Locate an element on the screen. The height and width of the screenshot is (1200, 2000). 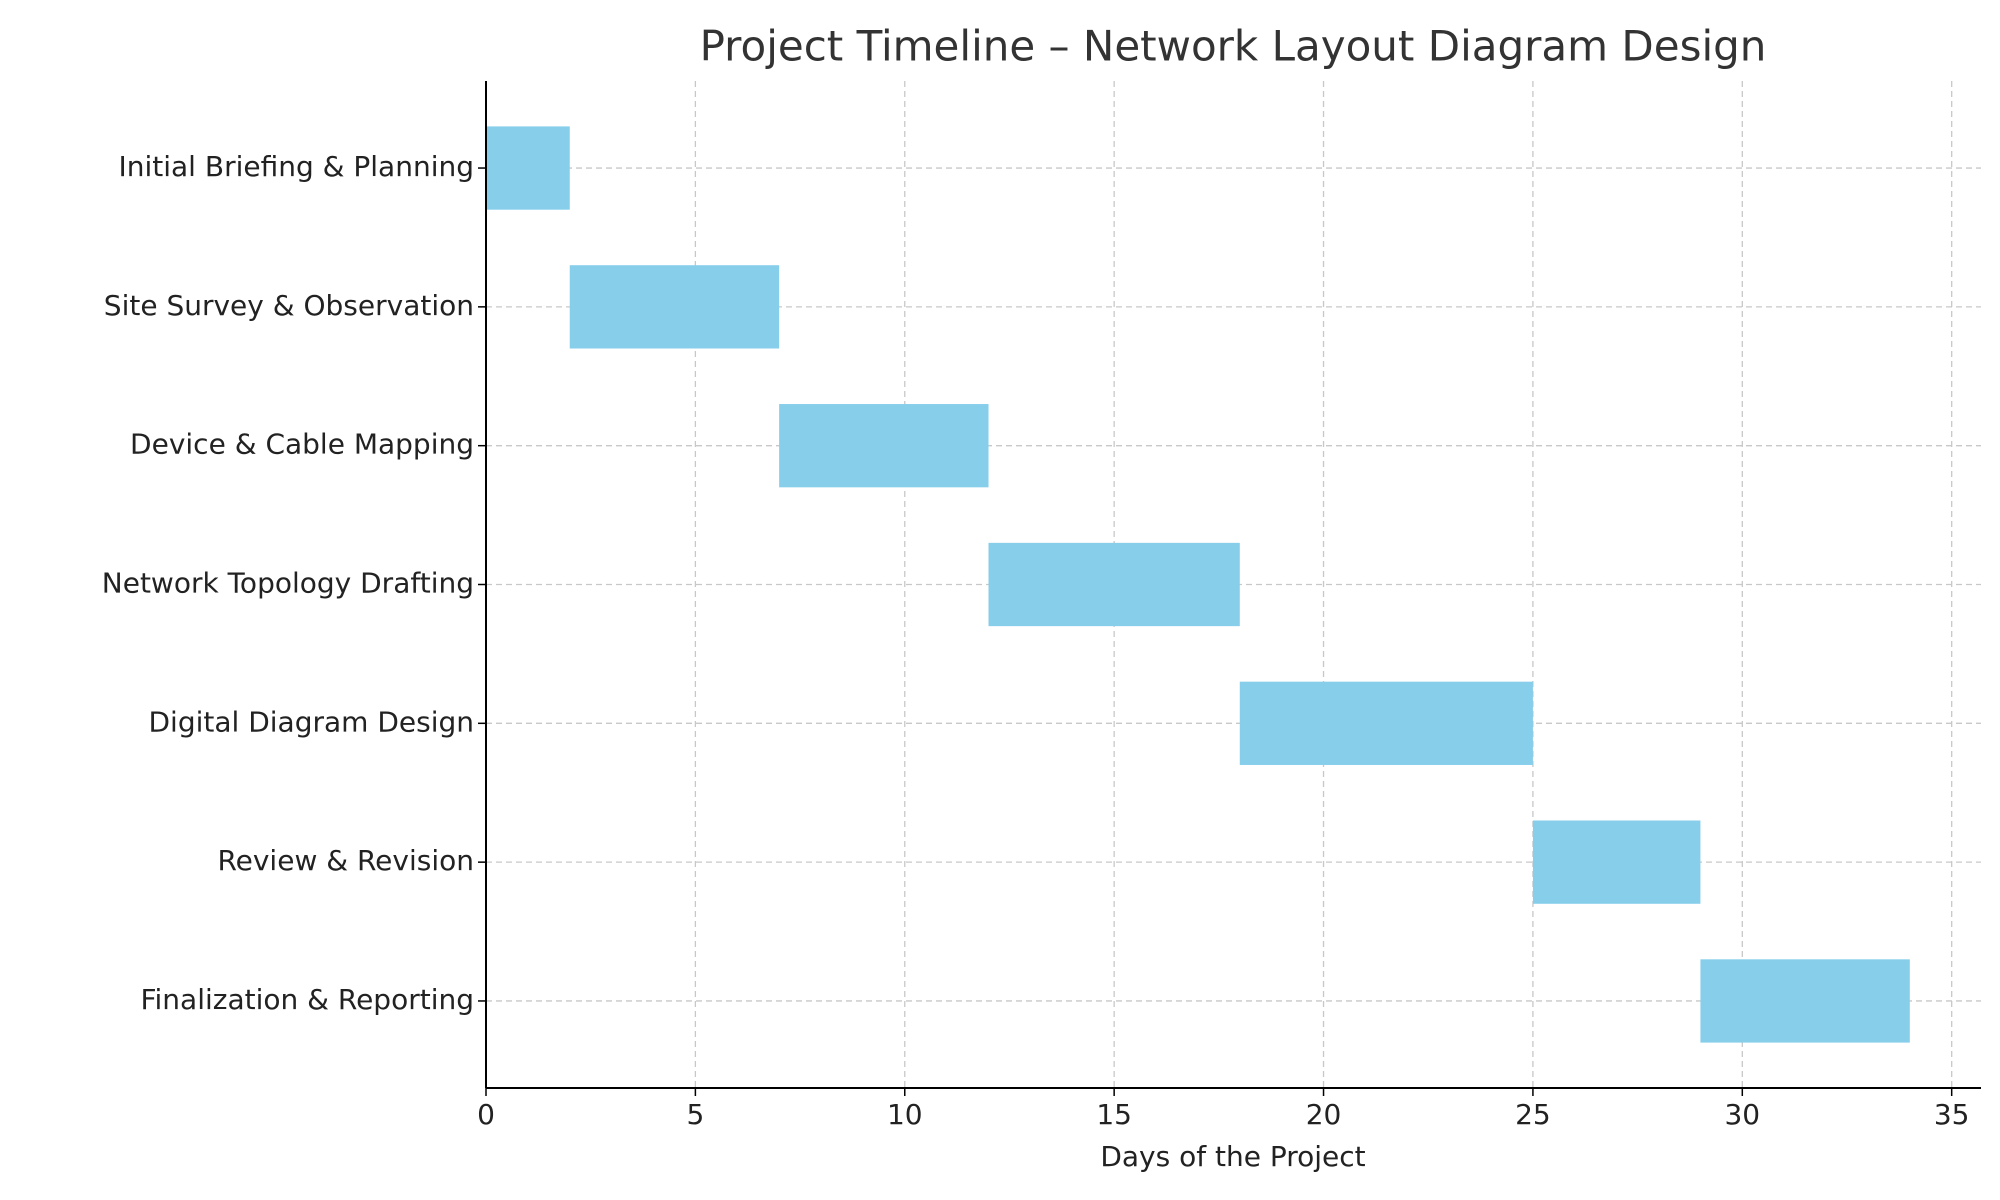
x-tick-label: 30 is located at coordinates (1742, 1114).